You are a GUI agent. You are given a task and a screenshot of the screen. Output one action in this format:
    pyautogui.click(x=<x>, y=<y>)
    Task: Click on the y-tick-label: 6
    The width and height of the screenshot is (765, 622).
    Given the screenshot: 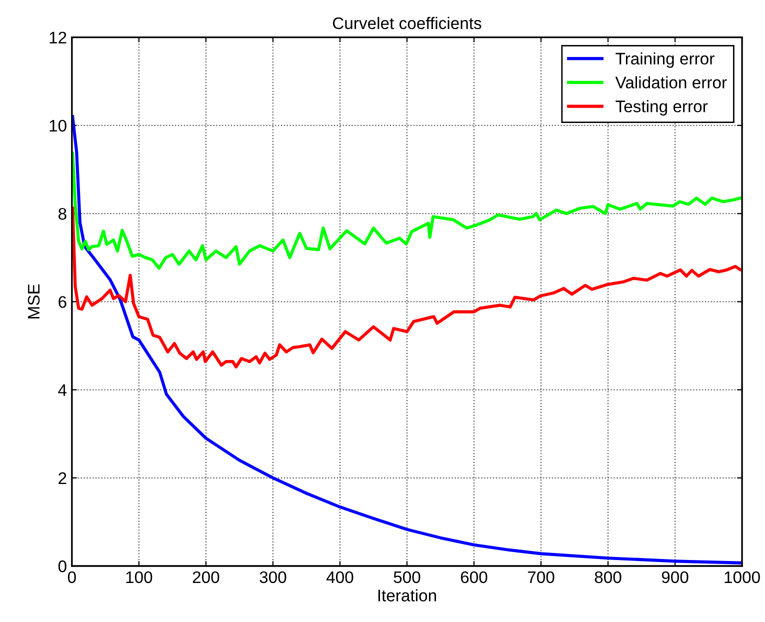 What is the action you would take?
    pyautogui.click(x=62, y=302)
    